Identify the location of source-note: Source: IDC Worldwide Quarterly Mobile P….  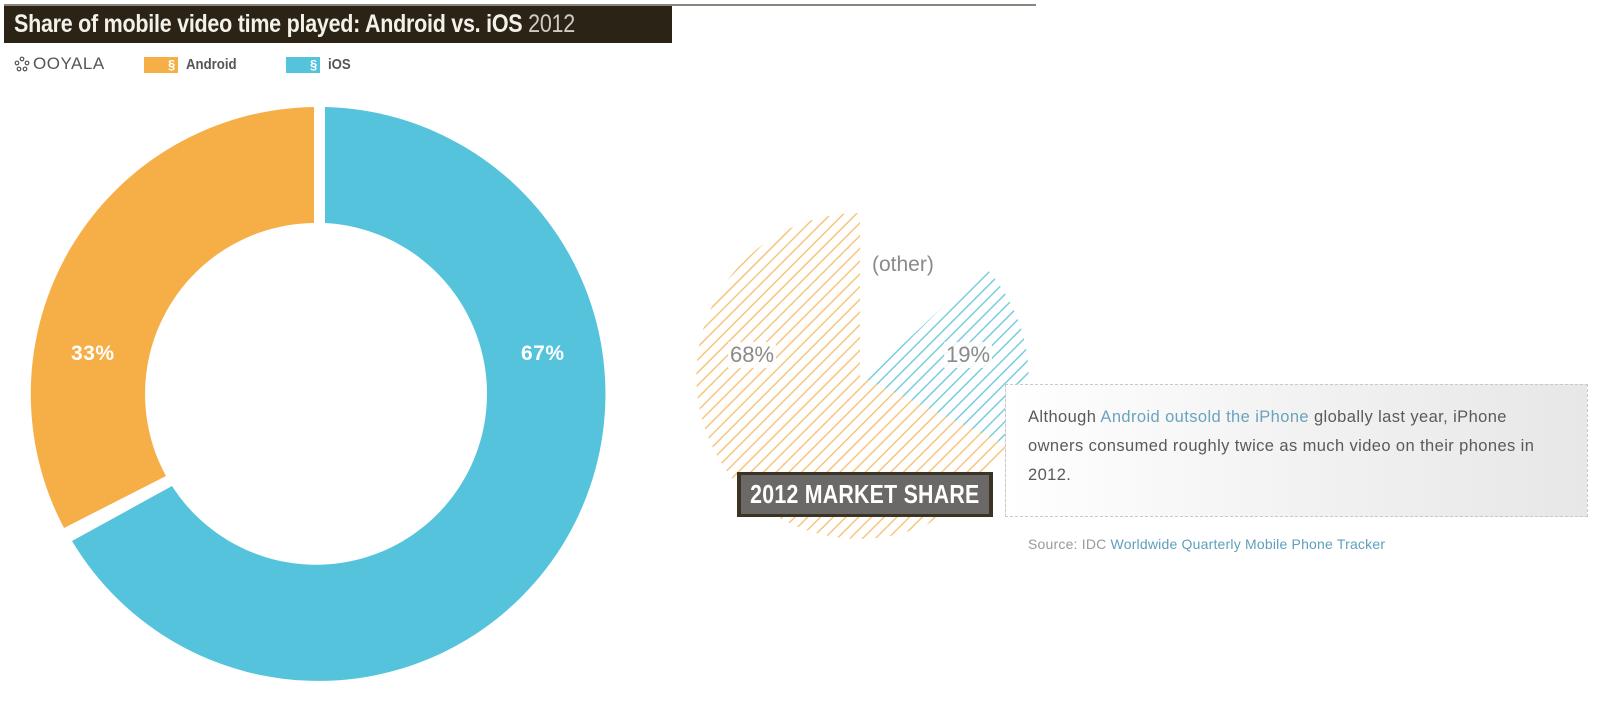
(1206, 544).